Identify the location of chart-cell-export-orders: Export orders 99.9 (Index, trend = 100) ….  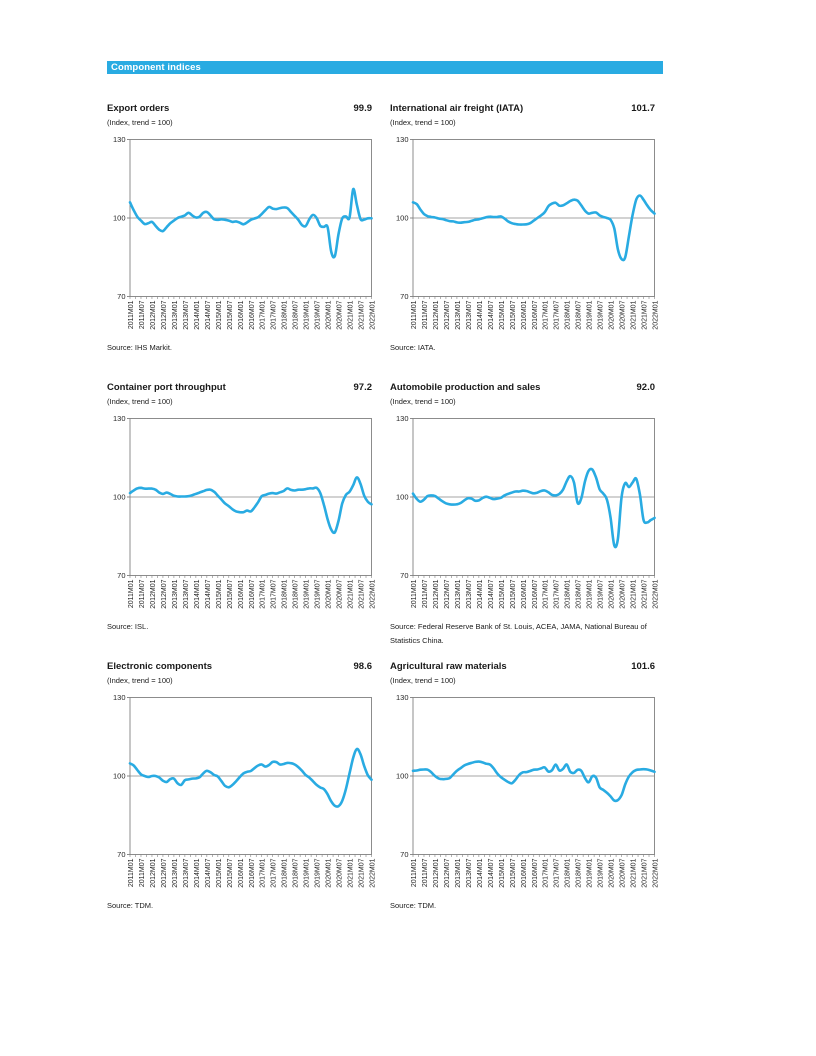
(242, 228).